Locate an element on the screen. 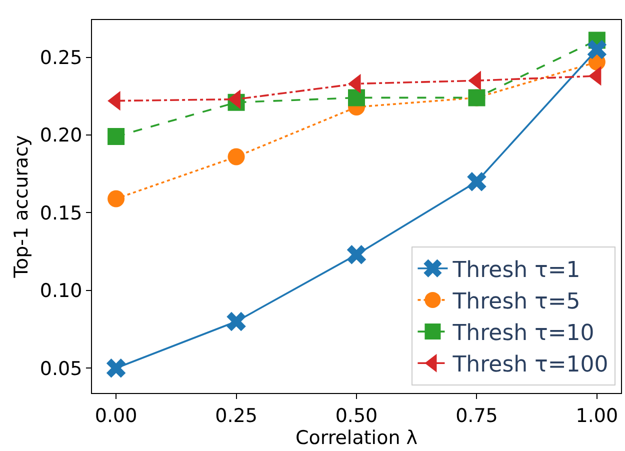 This screenshot has width=625, height=451. y-tick-label: 0.20 is located at coordinates (61, 135).